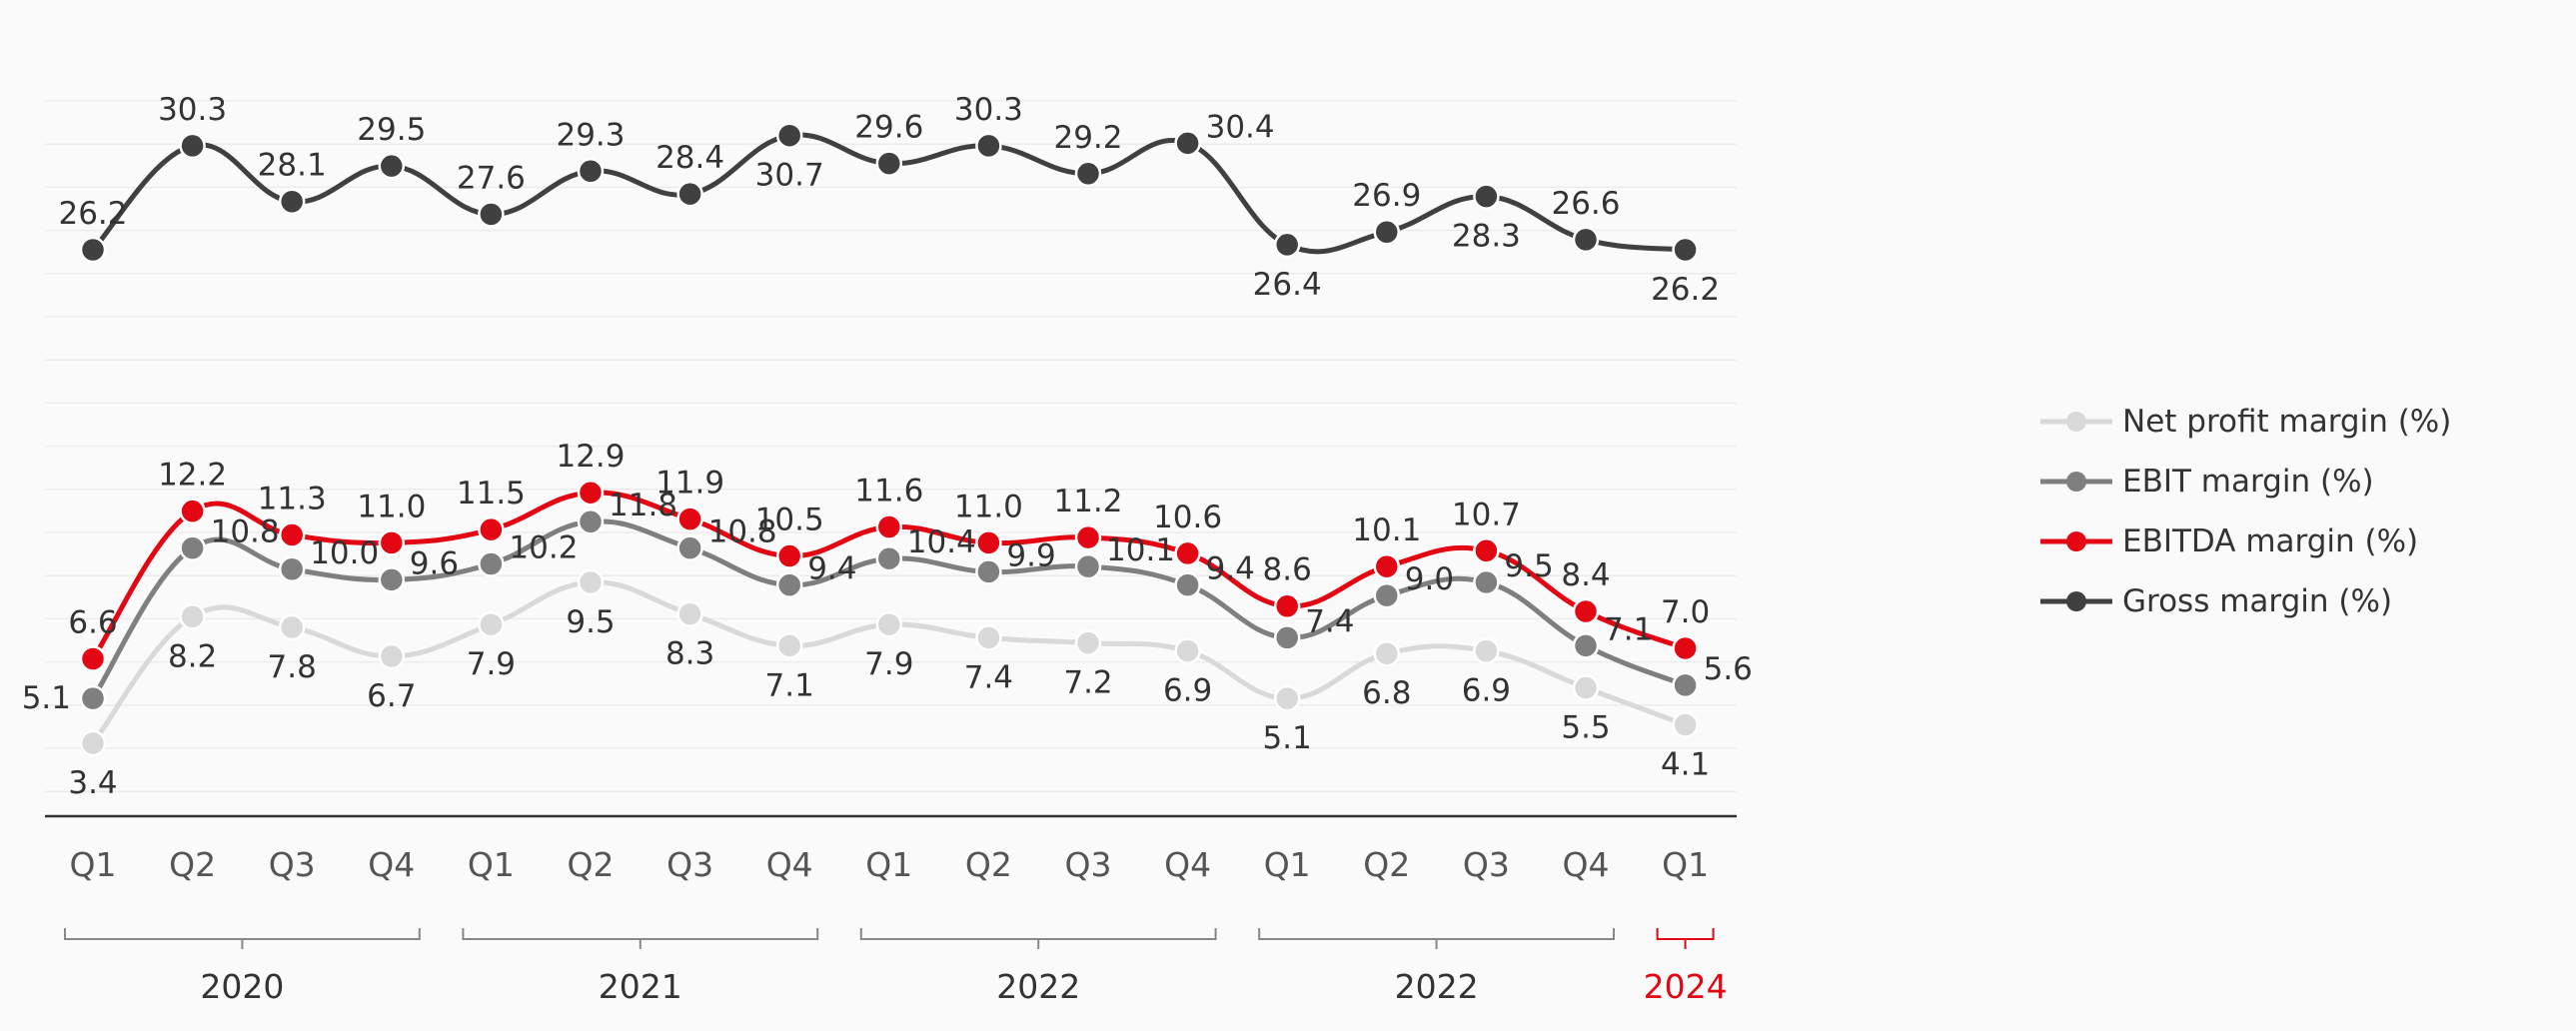 The height and width of the screenshot is (1031, 2576). Describe the element at coordinates (896, 967) in the screenshot. I see `year-groups: 2020 2021 2022 2022 2024` at that location.